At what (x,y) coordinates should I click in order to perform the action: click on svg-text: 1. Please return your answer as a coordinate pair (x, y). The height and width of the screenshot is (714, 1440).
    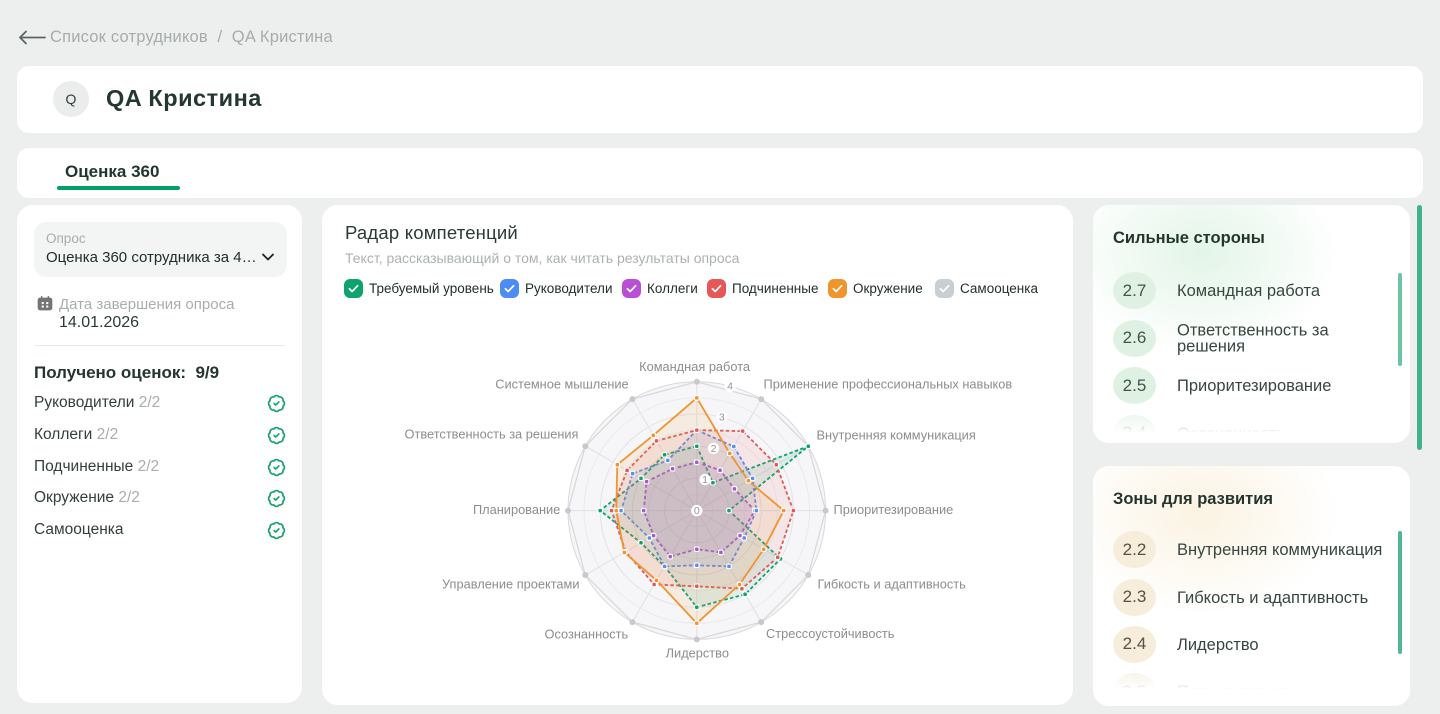
    Looking at the image, I should click on (705, 480).